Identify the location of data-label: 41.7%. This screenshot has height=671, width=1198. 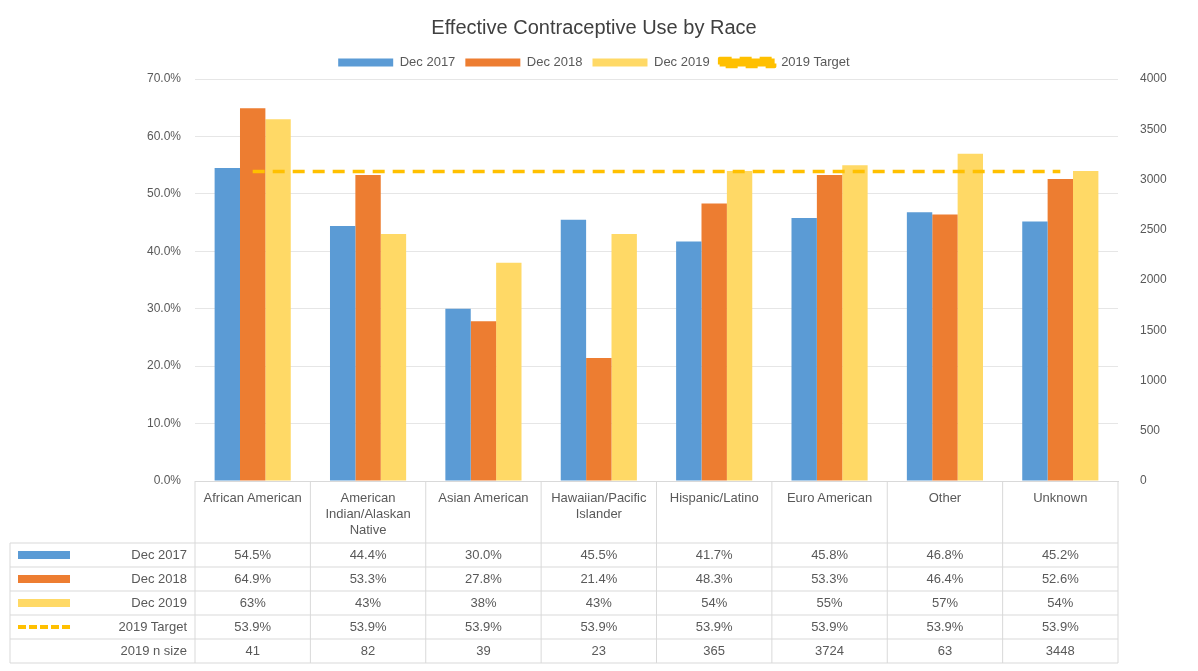
(714, 554).